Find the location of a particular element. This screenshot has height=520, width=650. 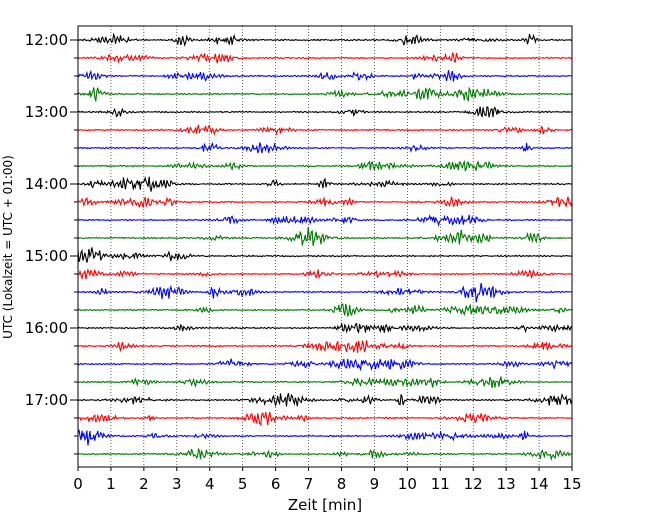

y-tick-label: 17:00 is located at coordinates (46, 400).